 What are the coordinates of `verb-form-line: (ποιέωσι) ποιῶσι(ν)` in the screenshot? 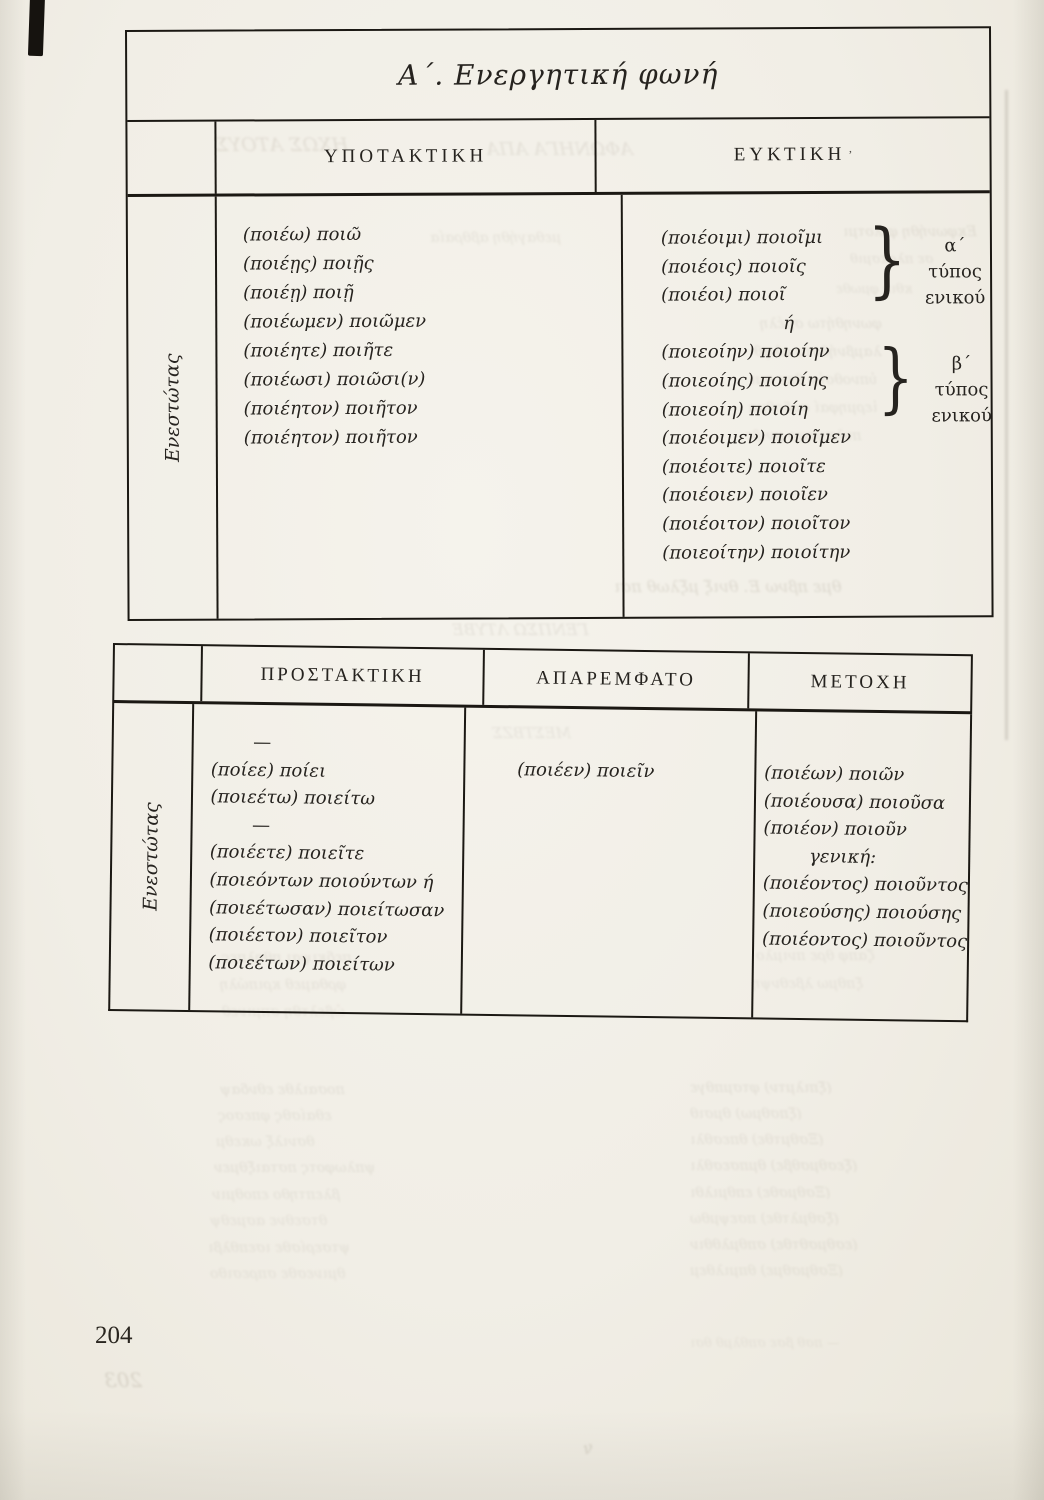 It's located at (334, 379).